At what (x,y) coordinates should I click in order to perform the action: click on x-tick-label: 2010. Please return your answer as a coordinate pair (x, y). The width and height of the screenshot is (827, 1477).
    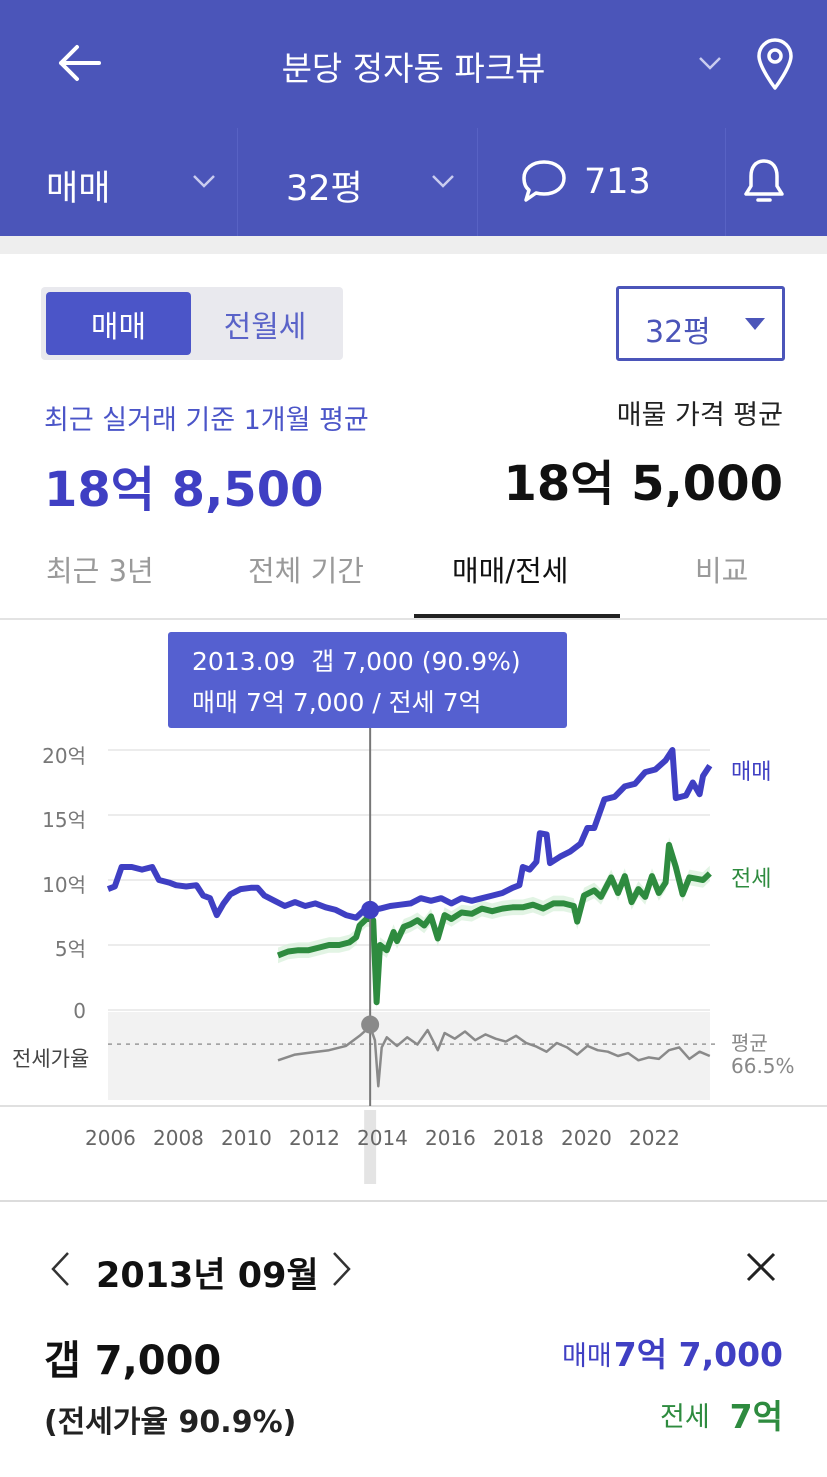
    Looking at the image, I should click on (246, 1138).